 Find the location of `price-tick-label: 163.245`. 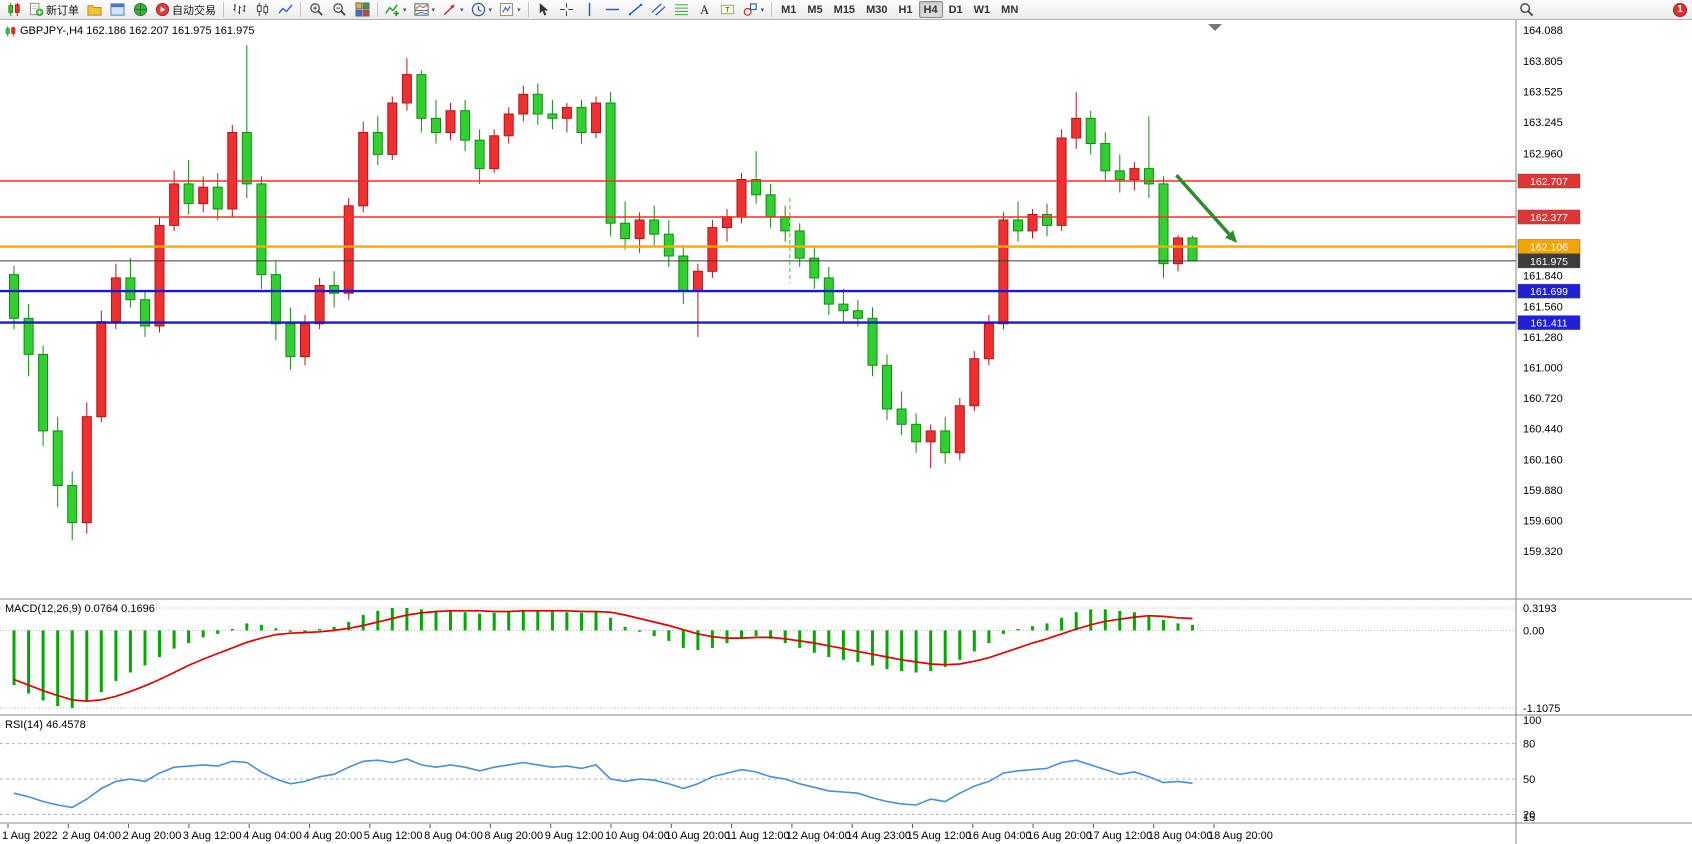

price-tick-label: 163.245 is located at coordinates (1543, 123).